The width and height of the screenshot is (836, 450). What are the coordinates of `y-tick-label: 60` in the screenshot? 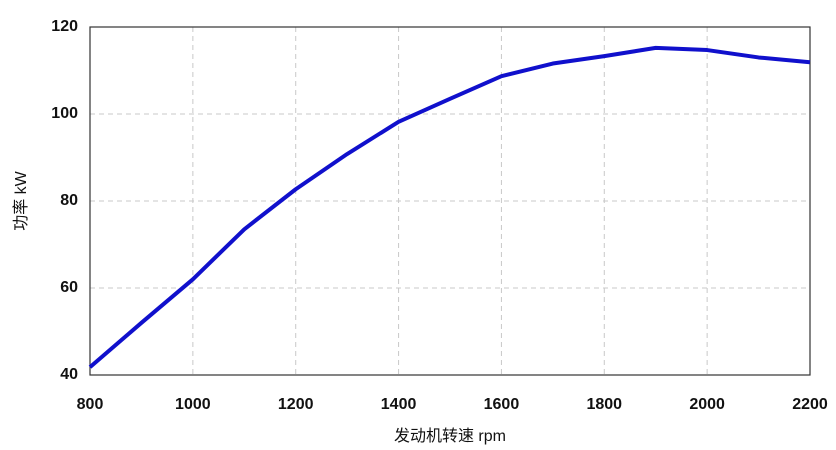 It's located at (69, 287).